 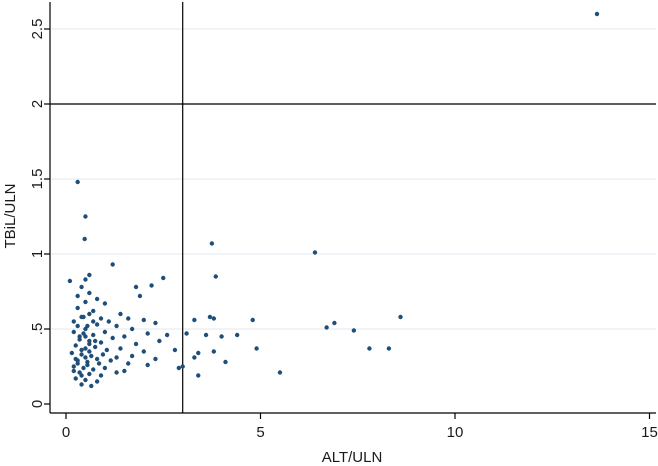 What do you see at coordinates (37, 254) in the screenshot?
I see `y-tick-label: 1` at bounding box center [37, 254].